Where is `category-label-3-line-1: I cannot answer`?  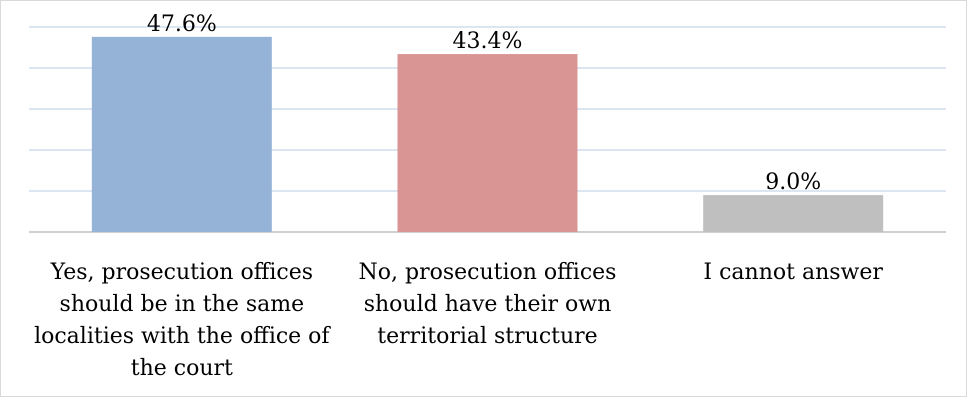
category-label-3-line-1: I cannot answer is located at coordinates (793, 272).